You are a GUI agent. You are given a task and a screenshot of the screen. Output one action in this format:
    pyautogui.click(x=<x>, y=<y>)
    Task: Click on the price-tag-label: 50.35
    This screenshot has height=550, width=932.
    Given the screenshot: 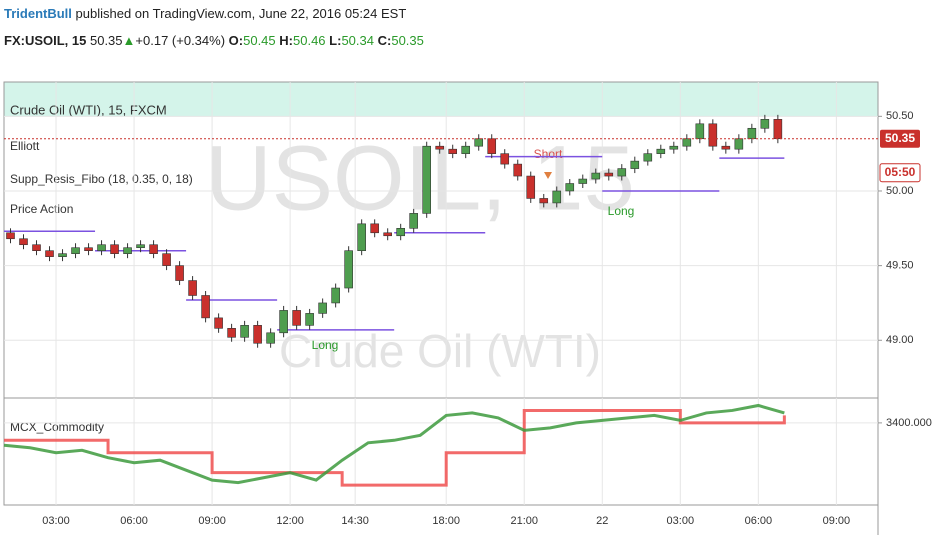 What is the action you would take?
    pyautogui.click(x=900, y=138)
    